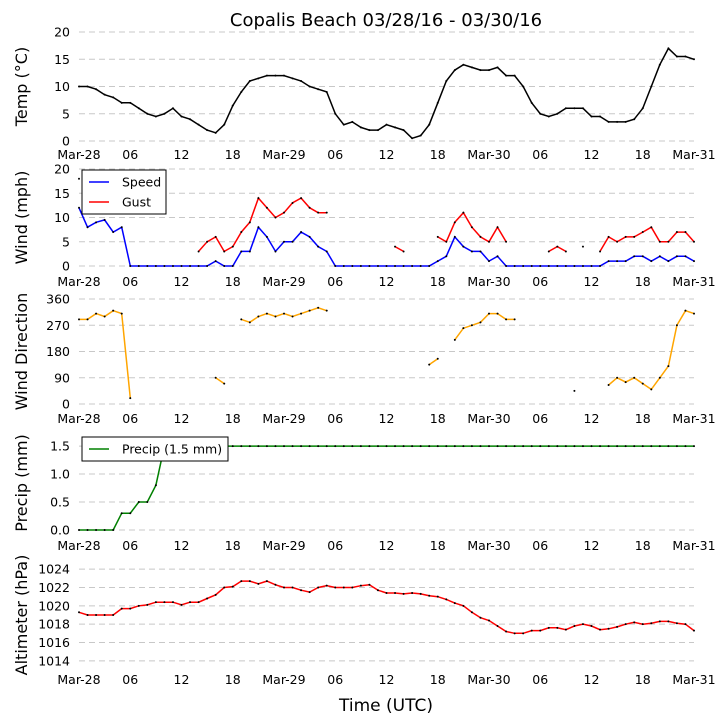  Describe the element at coordinates (78, 154) in the screenshot. I see `temp-x-tick-label: Mar-28` at that location.